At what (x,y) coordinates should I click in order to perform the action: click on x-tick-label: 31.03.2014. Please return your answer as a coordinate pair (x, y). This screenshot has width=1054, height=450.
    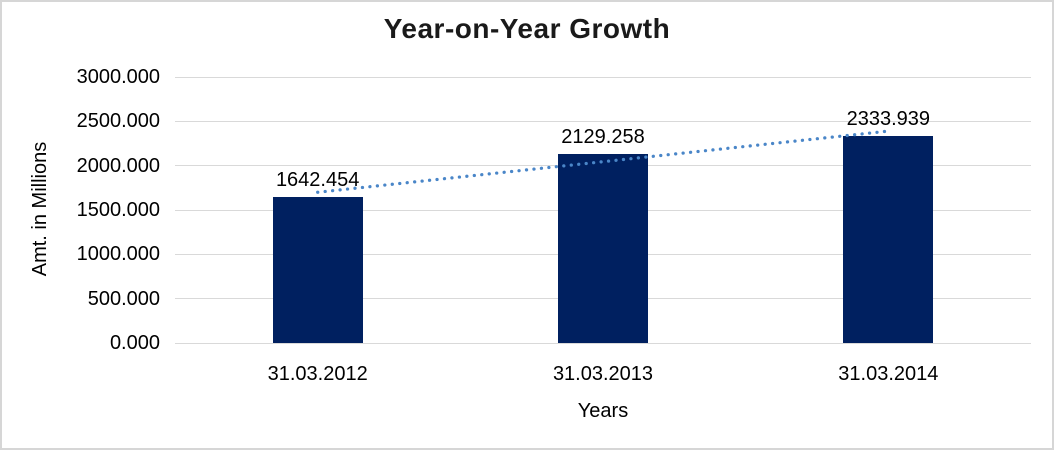
    Looking at the image, I should click on (888, 374).